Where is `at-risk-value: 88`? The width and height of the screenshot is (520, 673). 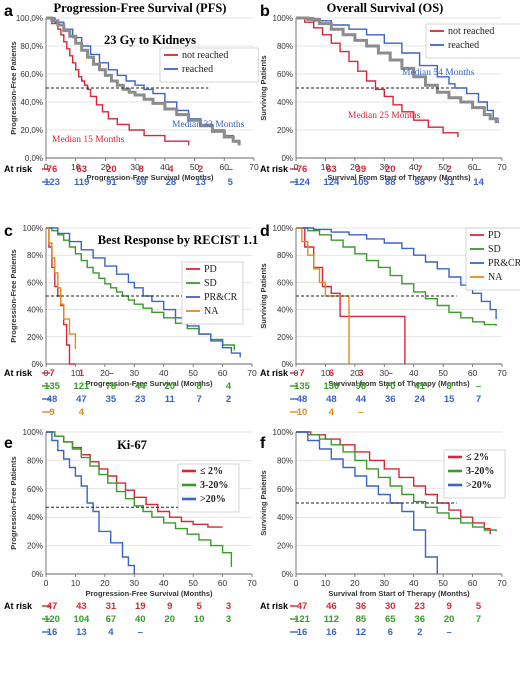
at-risk-value: 88 is located at coordinates (390, 182).